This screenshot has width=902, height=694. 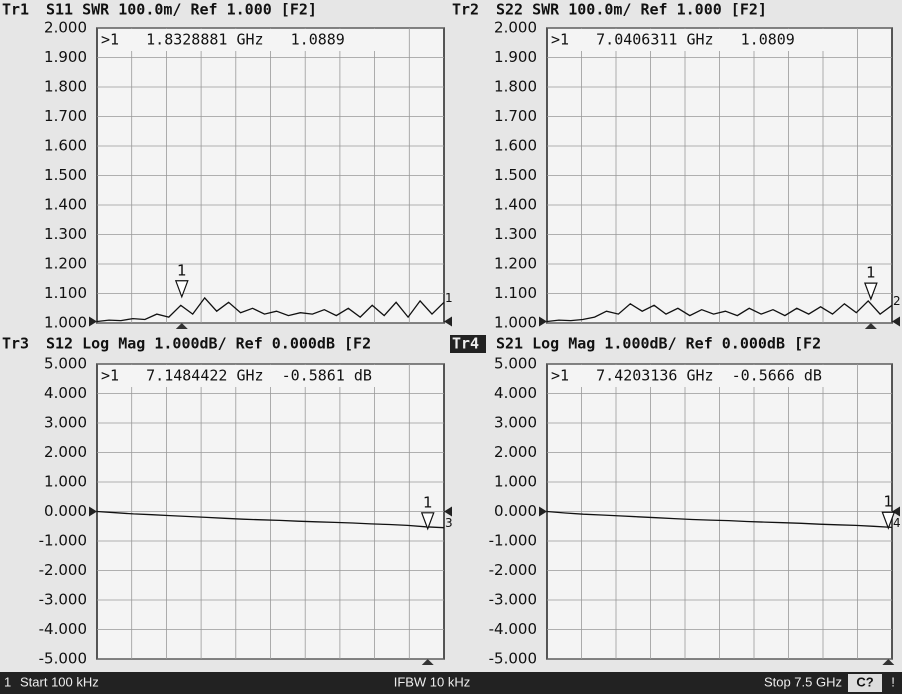 What do you see at coordinates (449, 523) in the screenshot?
I see `trace-number: 3` at bounding box center [449, 523].